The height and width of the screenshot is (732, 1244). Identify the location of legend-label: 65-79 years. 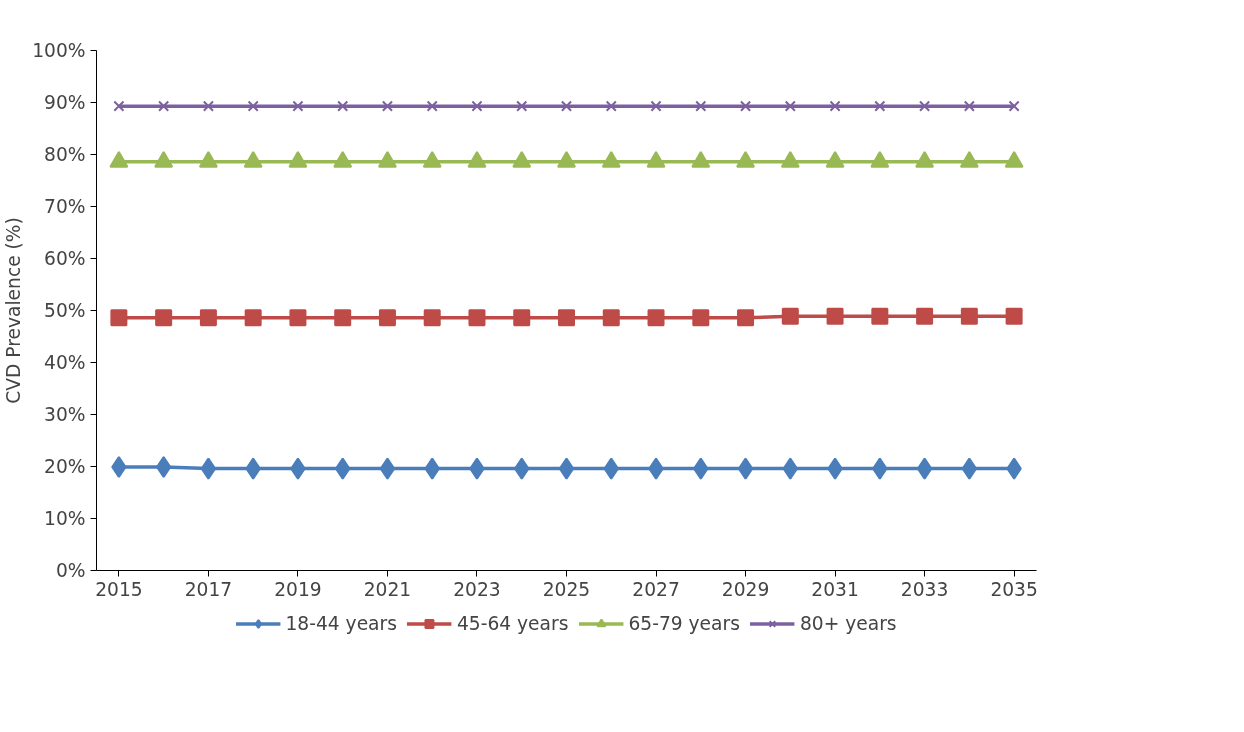
(684, 623).